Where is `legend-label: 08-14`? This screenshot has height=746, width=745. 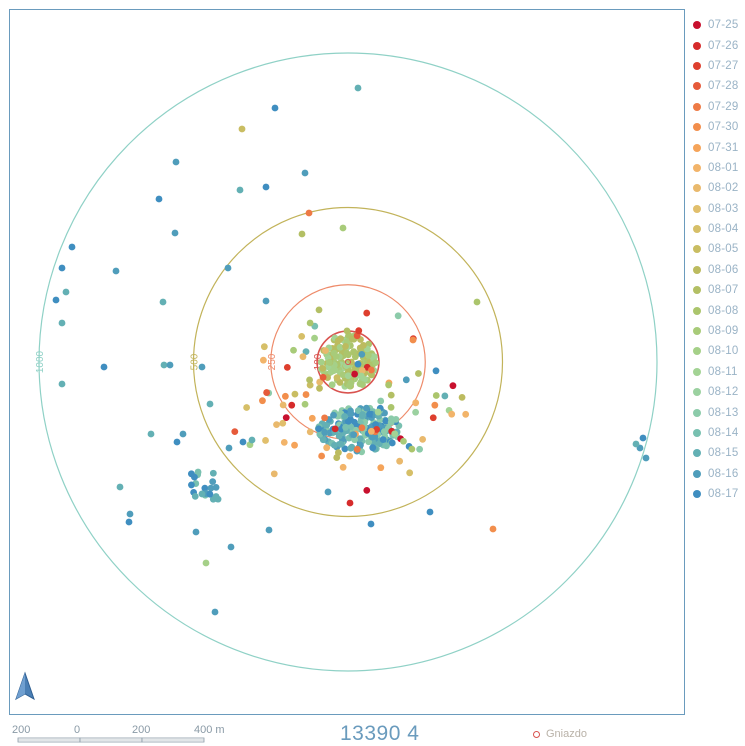
legend-label: 08-14 is located at coordinates (723, 433).